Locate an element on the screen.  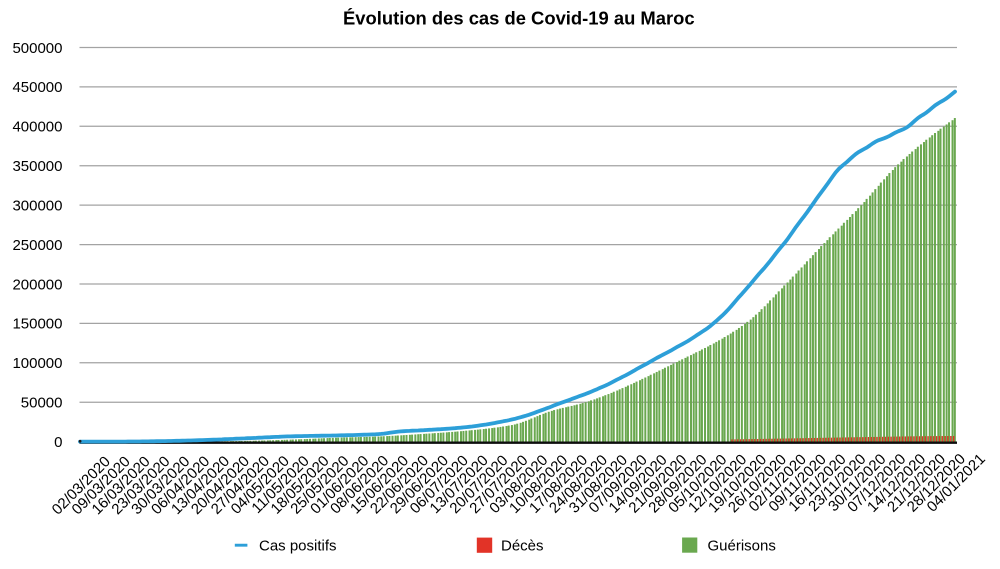
svg-text: 450000 is located at coordinates (37, 87).